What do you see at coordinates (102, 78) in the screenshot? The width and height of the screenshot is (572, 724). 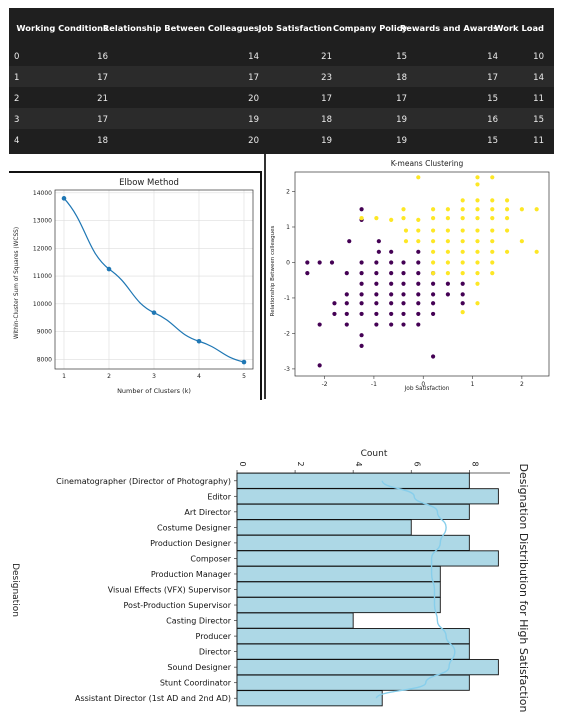 I see `table-cell: 17` at bounding box center [102, 78].